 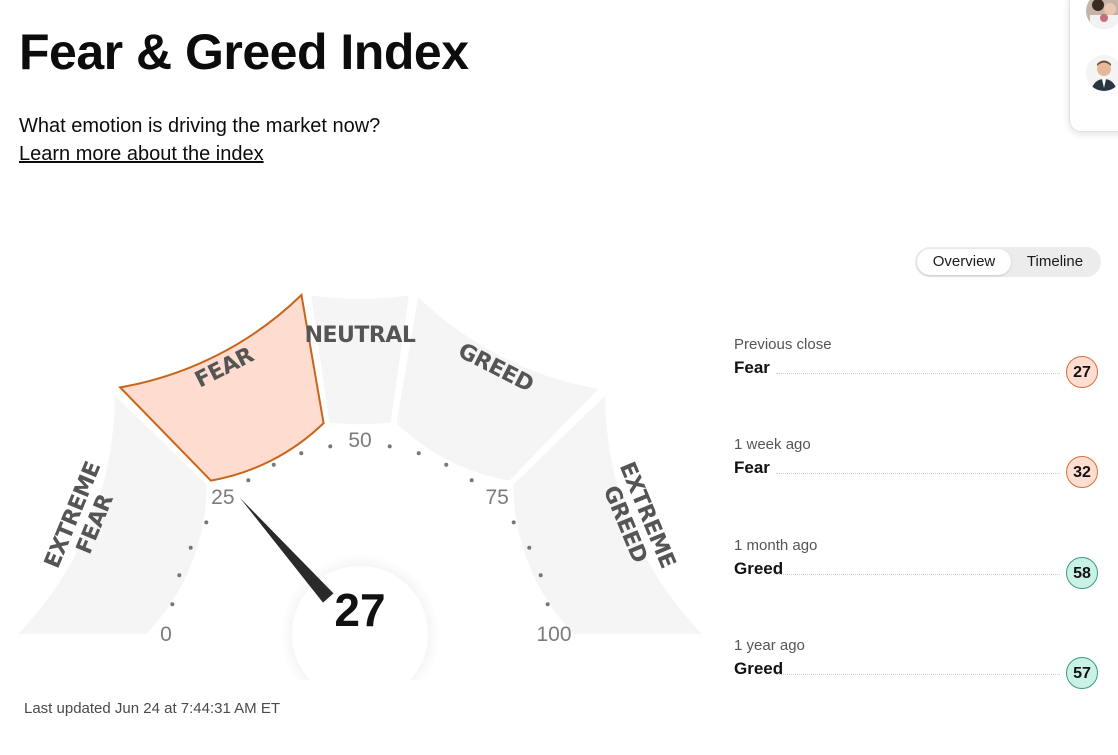 I want to click on gauge-segment-fear, so click(x=221, y=387).